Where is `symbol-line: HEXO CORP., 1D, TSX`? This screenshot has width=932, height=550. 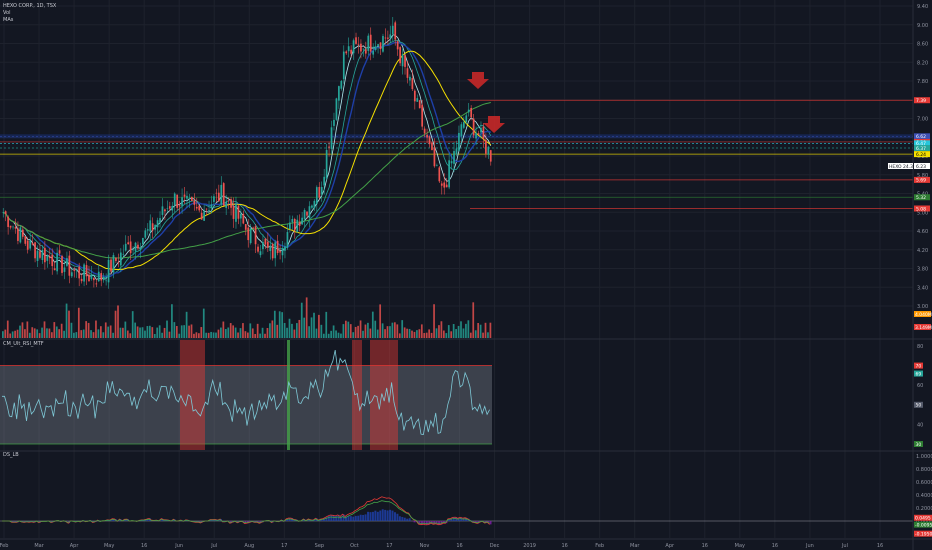 symbol-line: HEXO CORP., 1D, TSX is located at coordinates (30, 6).